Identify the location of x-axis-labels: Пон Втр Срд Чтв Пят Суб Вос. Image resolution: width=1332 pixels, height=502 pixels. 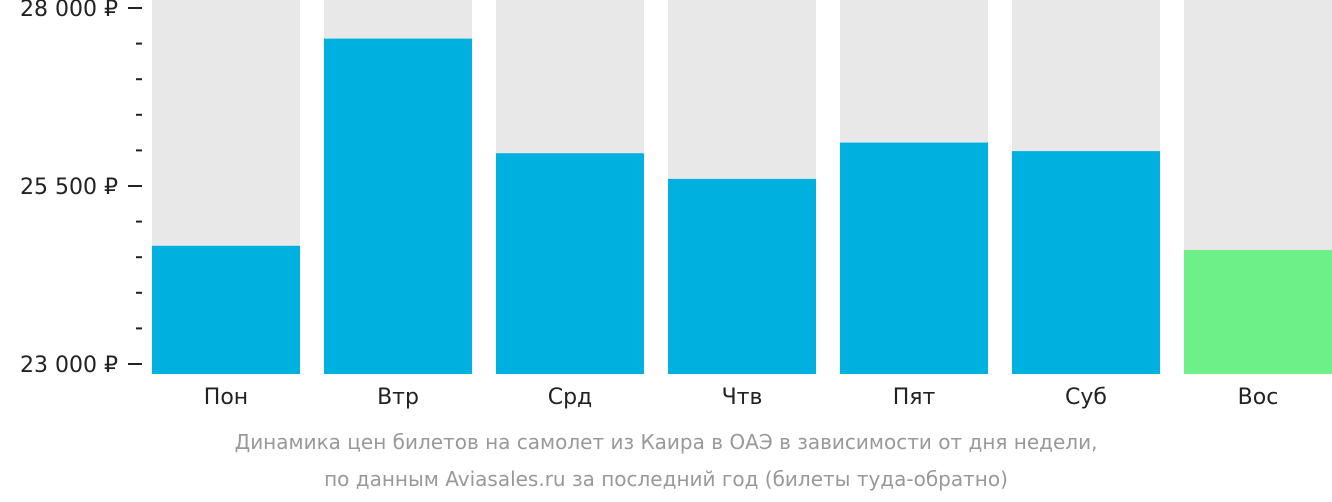
(741, 397).